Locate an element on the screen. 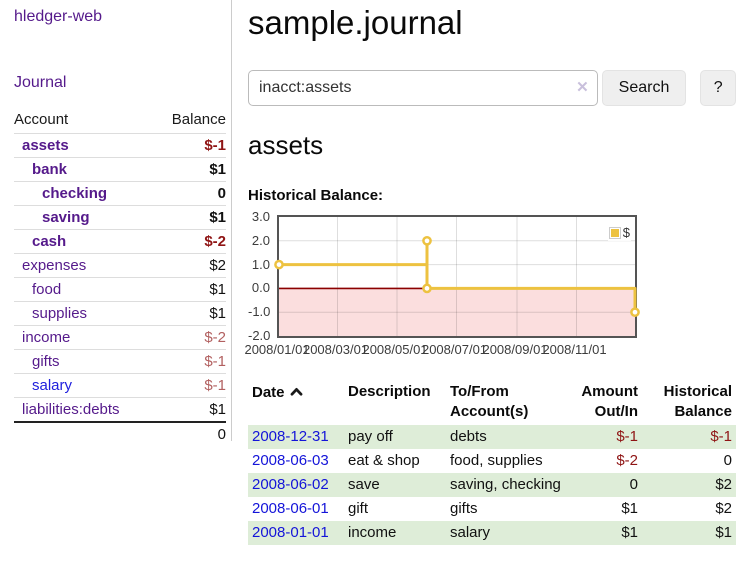 Image resolution: width=742 pixels, height=582 pixels. chart-plot-area: $ is located at coordinates (457, 276).